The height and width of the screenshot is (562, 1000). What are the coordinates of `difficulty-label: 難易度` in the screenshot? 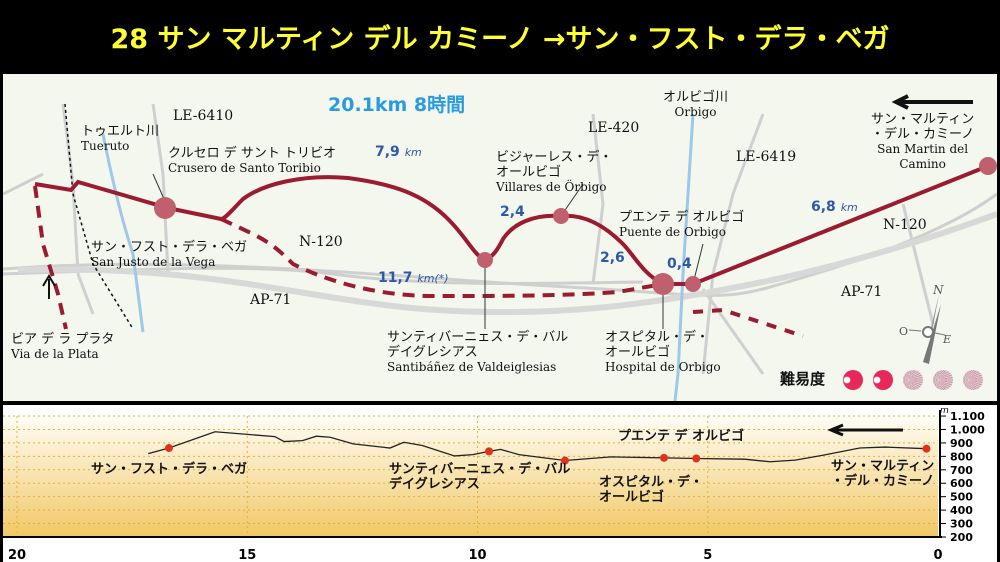 It's located at (803, 379).